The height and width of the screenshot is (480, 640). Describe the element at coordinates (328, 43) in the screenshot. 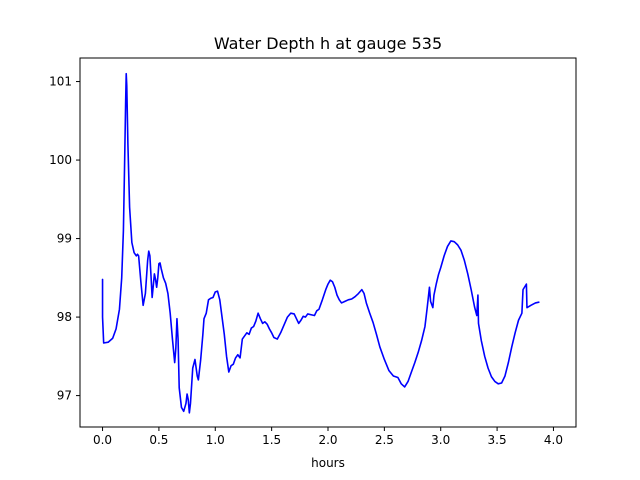

I see `chart-title: Water Depth h at gauge 535` at that location.